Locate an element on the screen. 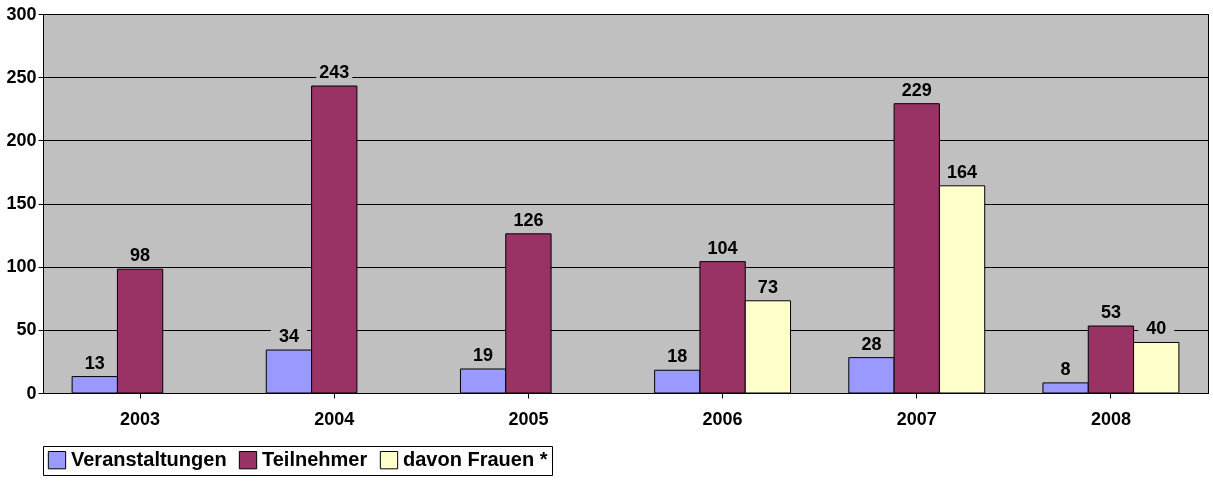  x-tick-label: 2004 is located at coordinates (334, 418).